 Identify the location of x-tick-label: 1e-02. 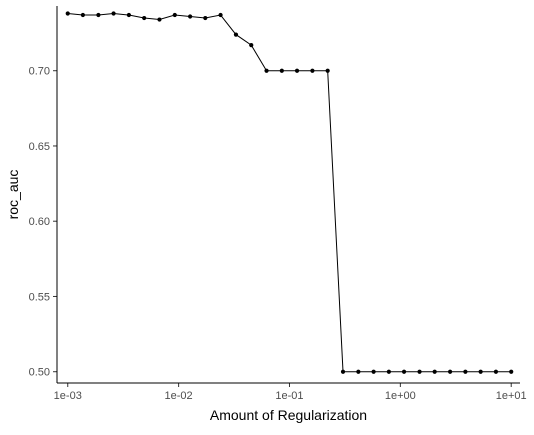
(179, 396).